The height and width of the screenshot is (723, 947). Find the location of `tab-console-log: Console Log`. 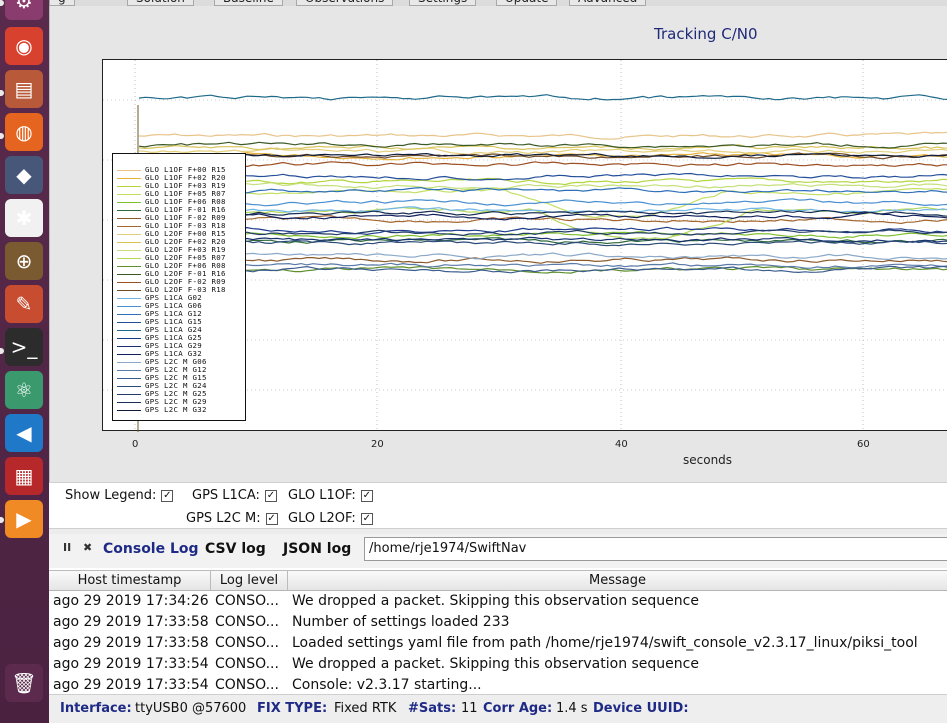

tab-console-log: Console Log is located at coordinates (151, 549).